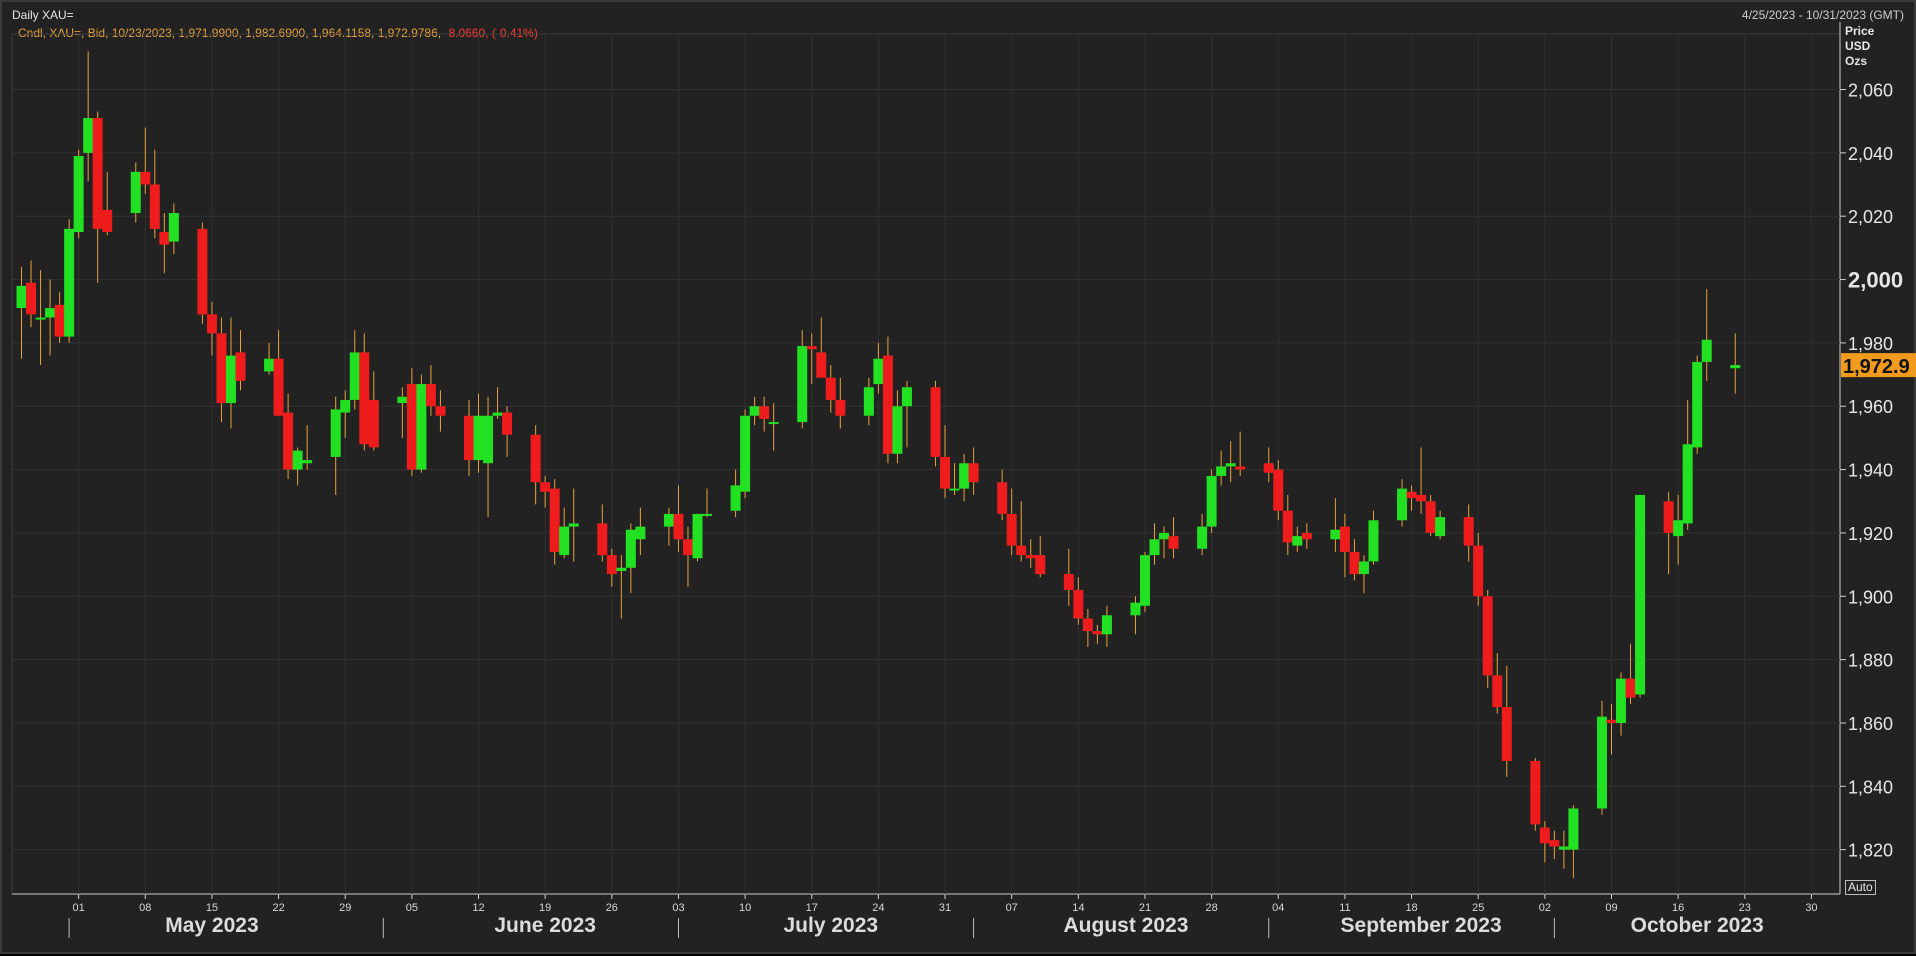  Describe the element at coordinates (1870, 344) in the screenshot. I see `y-tick-label: 1,980` at that location.